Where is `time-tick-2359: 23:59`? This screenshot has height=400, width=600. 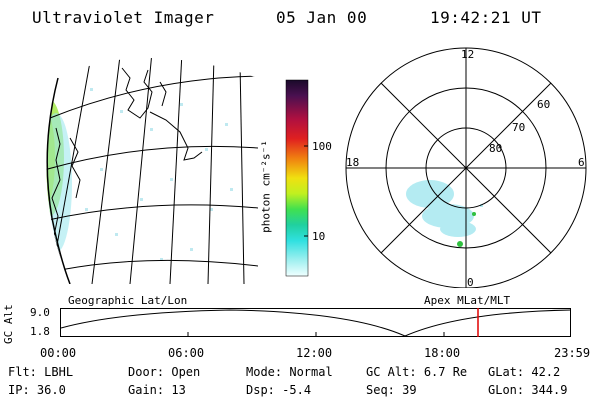 time-tick-2359: 23:59 is located at coordinates (572, 353).